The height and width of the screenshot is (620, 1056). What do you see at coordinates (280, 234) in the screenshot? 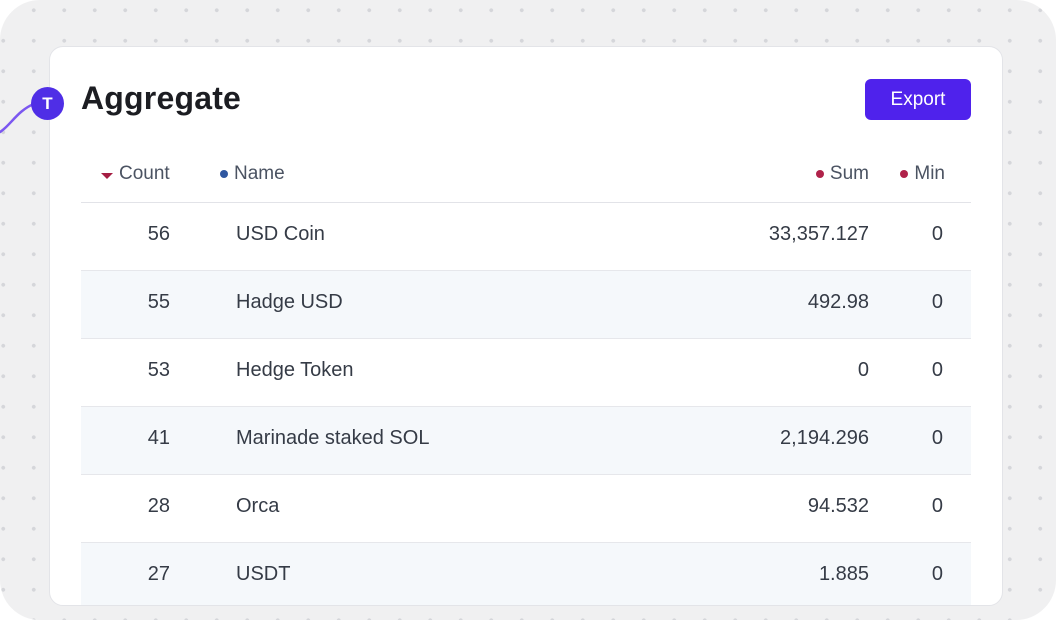
I see `cell-name: USD Coin` at bounding box center [280, 234].